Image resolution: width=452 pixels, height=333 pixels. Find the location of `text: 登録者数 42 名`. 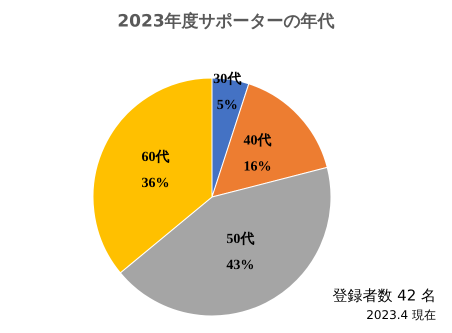

text: 登録者数 42 名 is located at coordinates (384, 295).